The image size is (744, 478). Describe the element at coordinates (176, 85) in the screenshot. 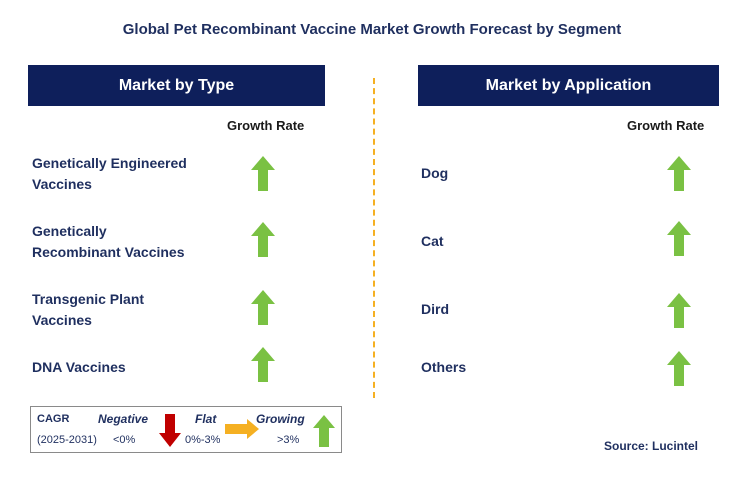

I see `type-panel-header: Market by Type` at that location.